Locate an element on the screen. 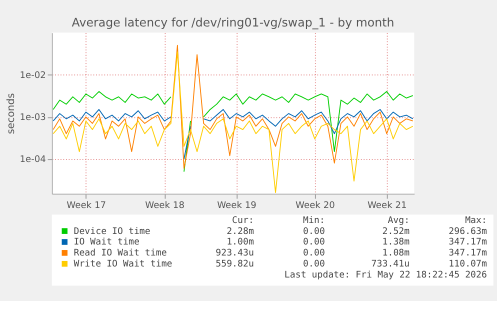  legend-label: IO Wait time is located at coordinates (107, 243).